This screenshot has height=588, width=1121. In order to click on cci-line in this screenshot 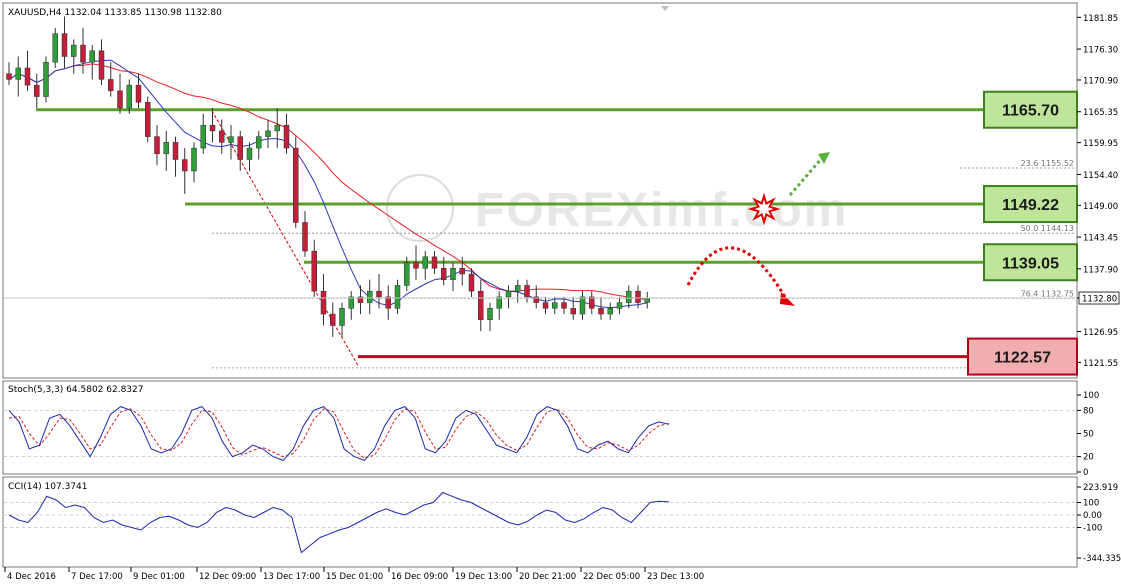, I will do `click(339, 522)`.